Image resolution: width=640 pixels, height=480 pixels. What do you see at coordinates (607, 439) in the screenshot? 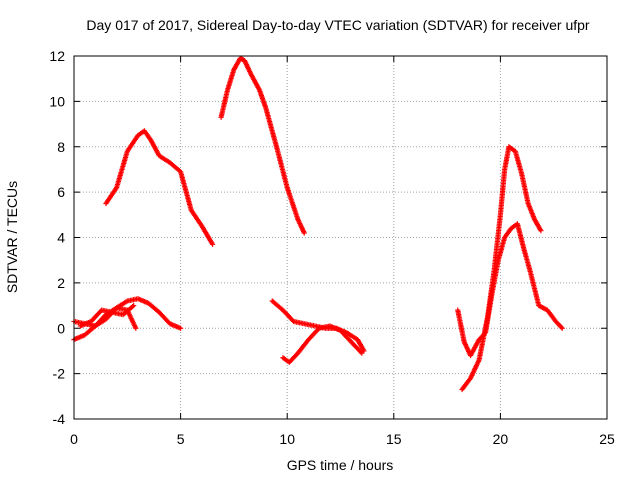
I see `x-tick-label: 25` at bounding box center [607, 439].